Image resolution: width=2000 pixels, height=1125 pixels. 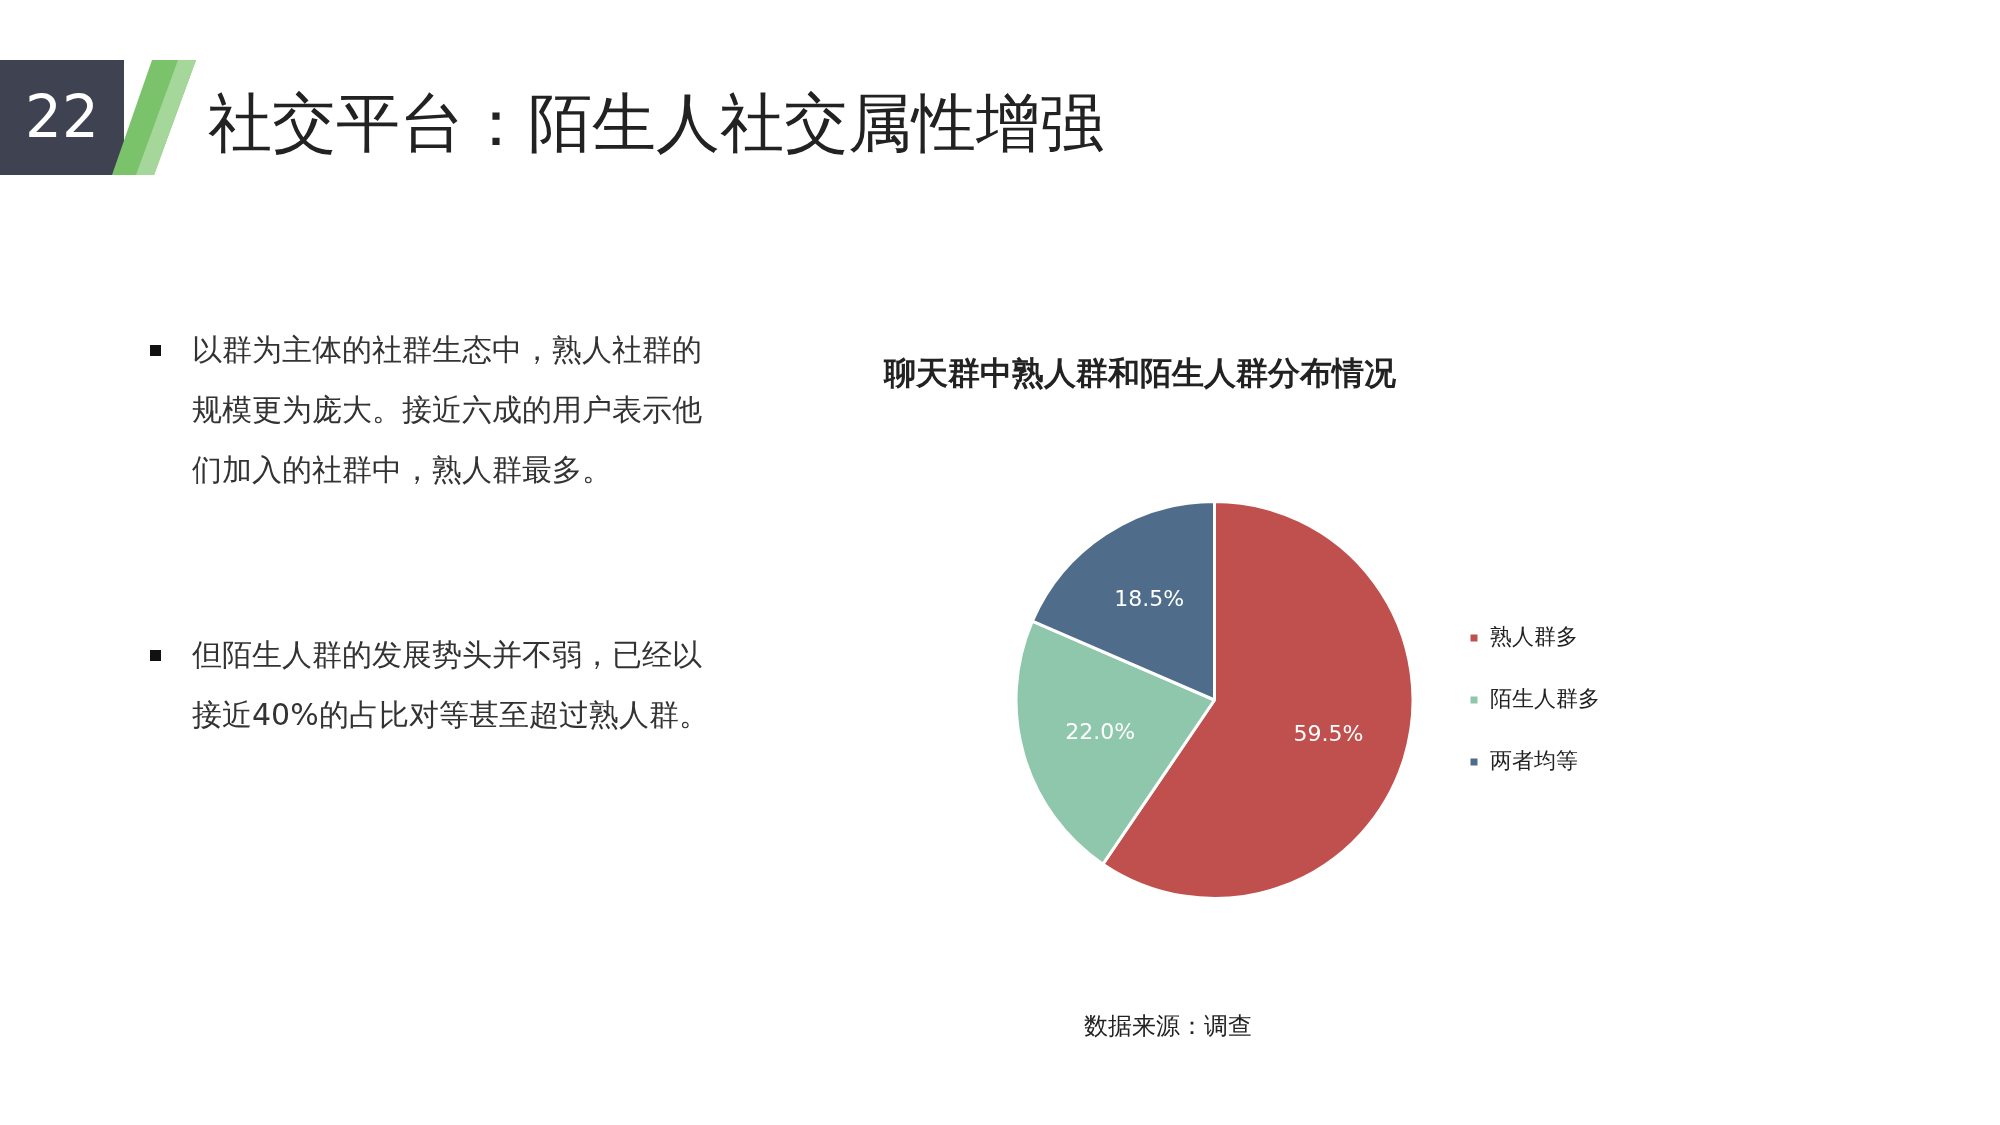 I want to click on text: 22, so click(x=62, y=117).